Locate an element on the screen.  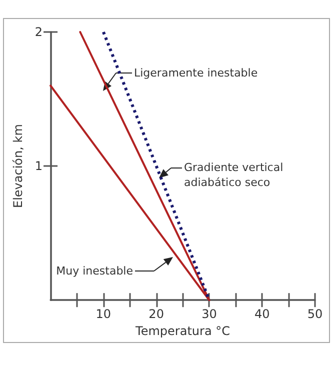
annotation: Muy inestable is located at coordinates (95, 271).